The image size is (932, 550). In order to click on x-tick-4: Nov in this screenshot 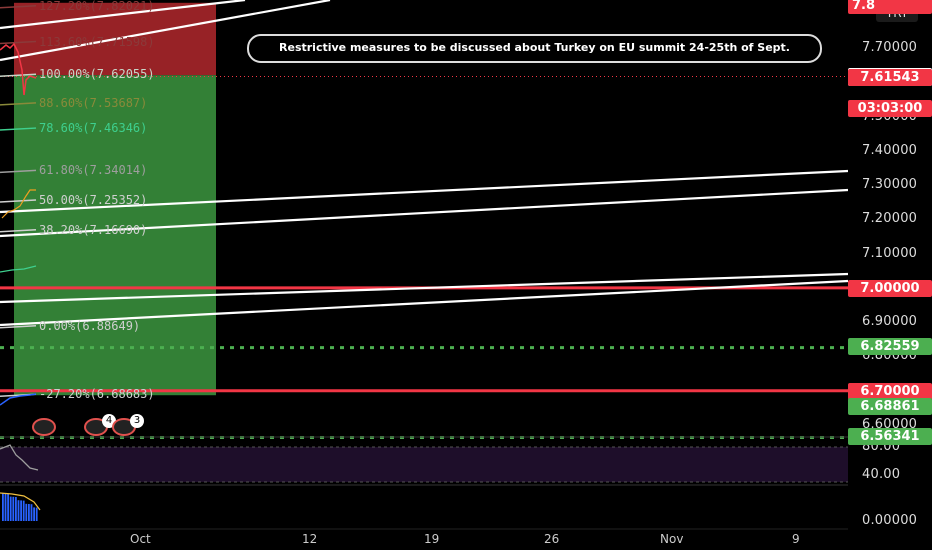, I will do `click(672, 539)`.